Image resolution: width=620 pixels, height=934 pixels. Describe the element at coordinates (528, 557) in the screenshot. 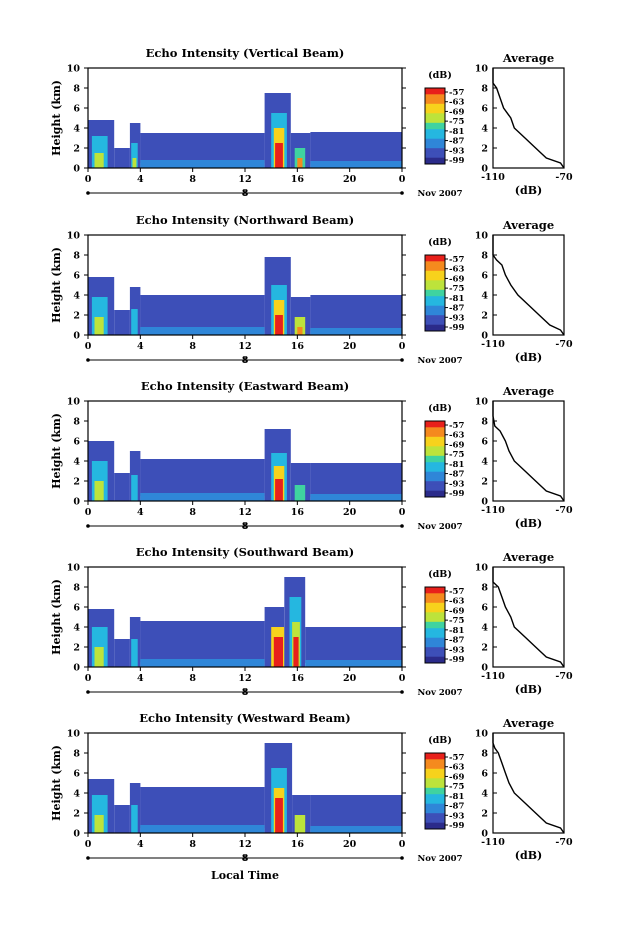

I see `average-title: Average` at that location.